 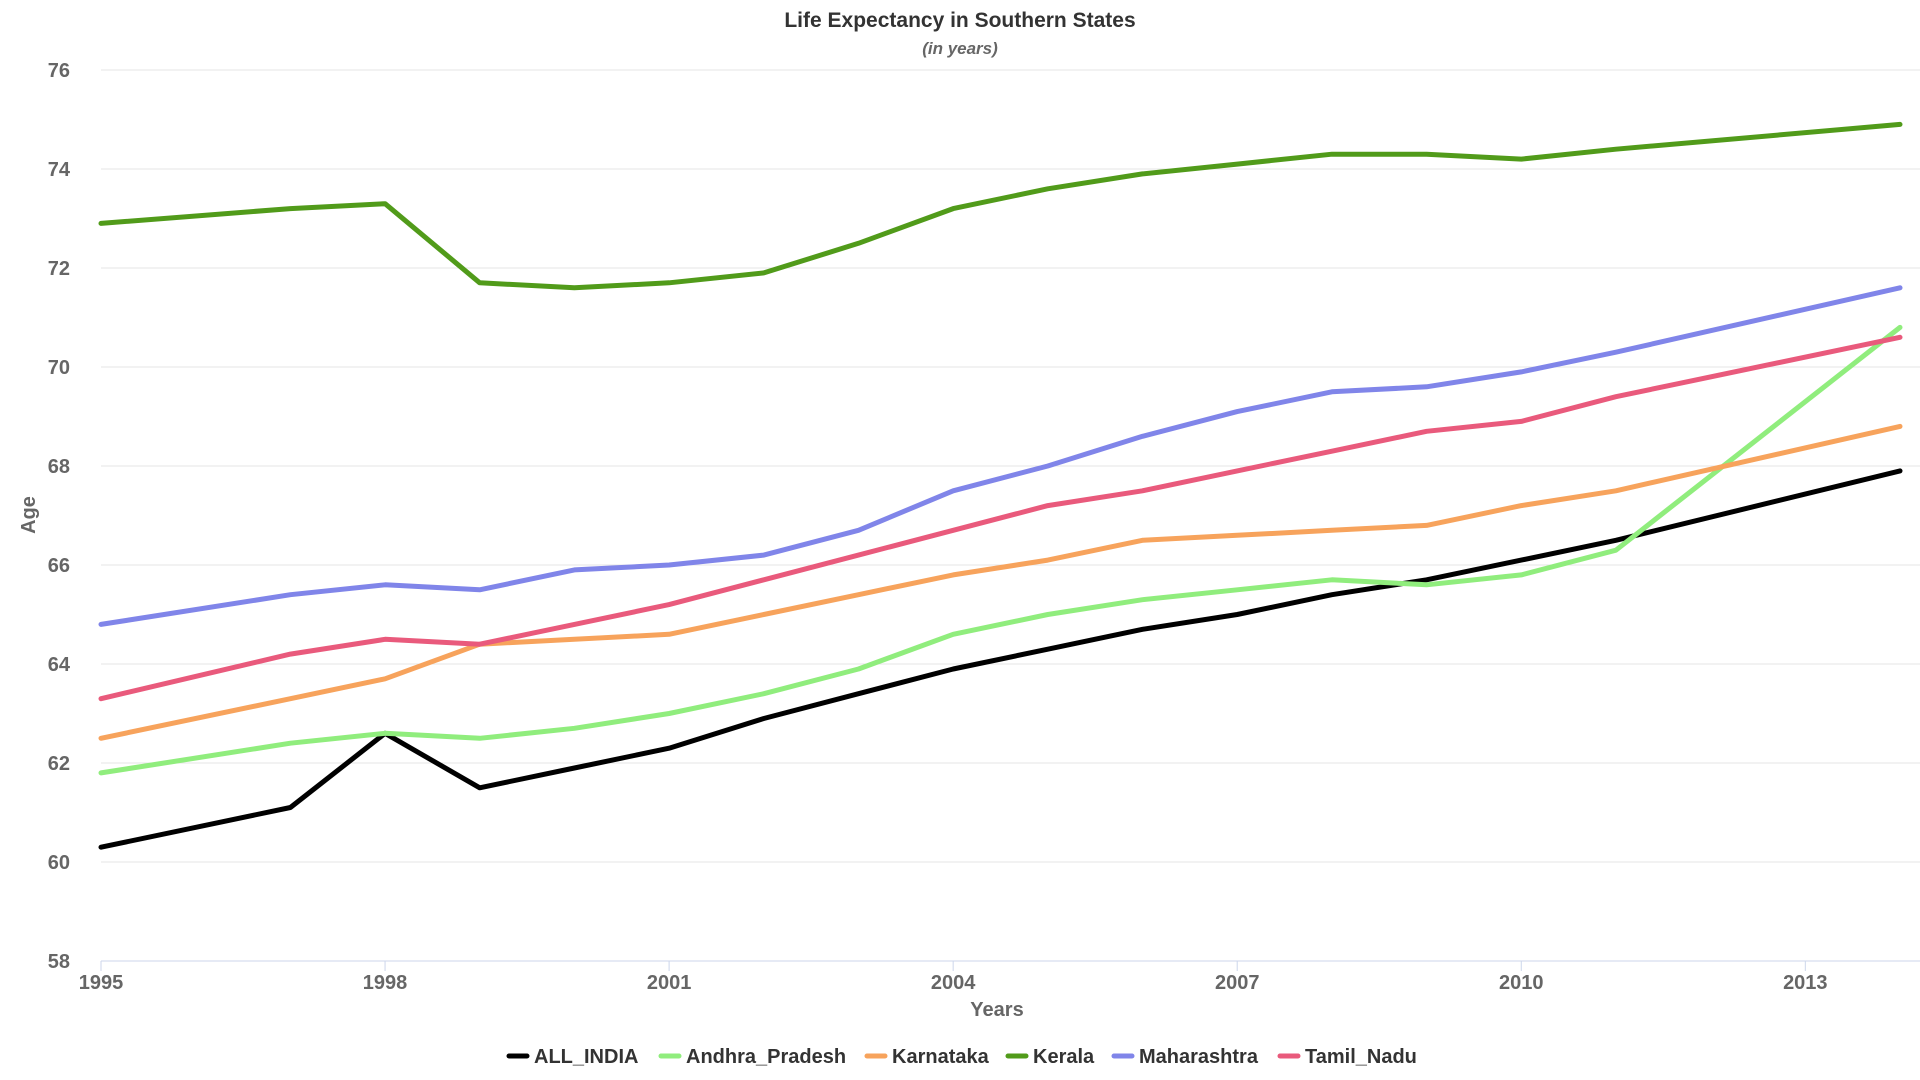 I want to click on legend-label: Maharashtra, so click(x=1199, y=1057).